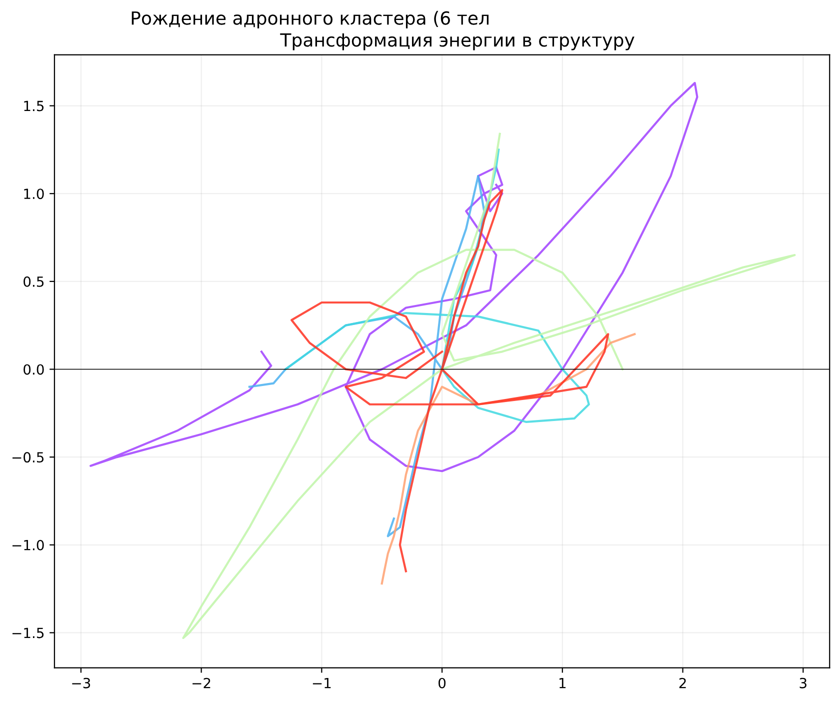  What do you see at coordinates (803, 683) in the screenshot?
I see `x-tick-label: 3` at bounding box center [803, 683].